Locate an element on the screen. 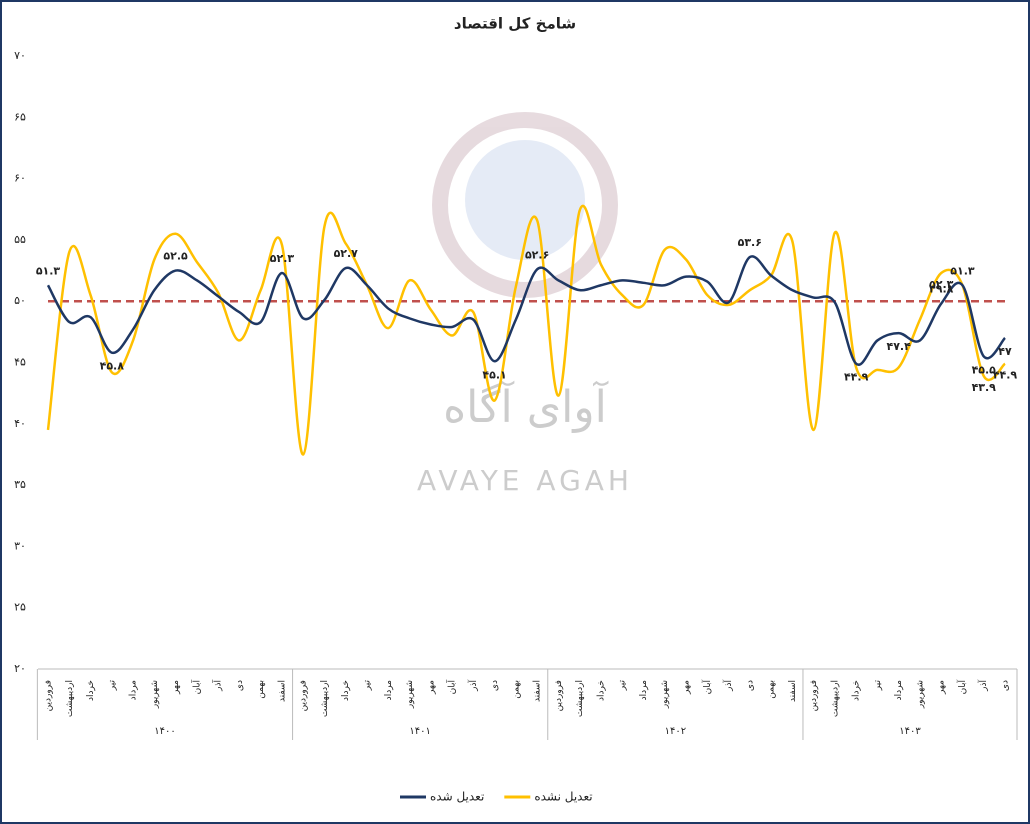 The image size is (1030, 824). data-label: ۴۵.۱ is located at coordinates (494, 374).